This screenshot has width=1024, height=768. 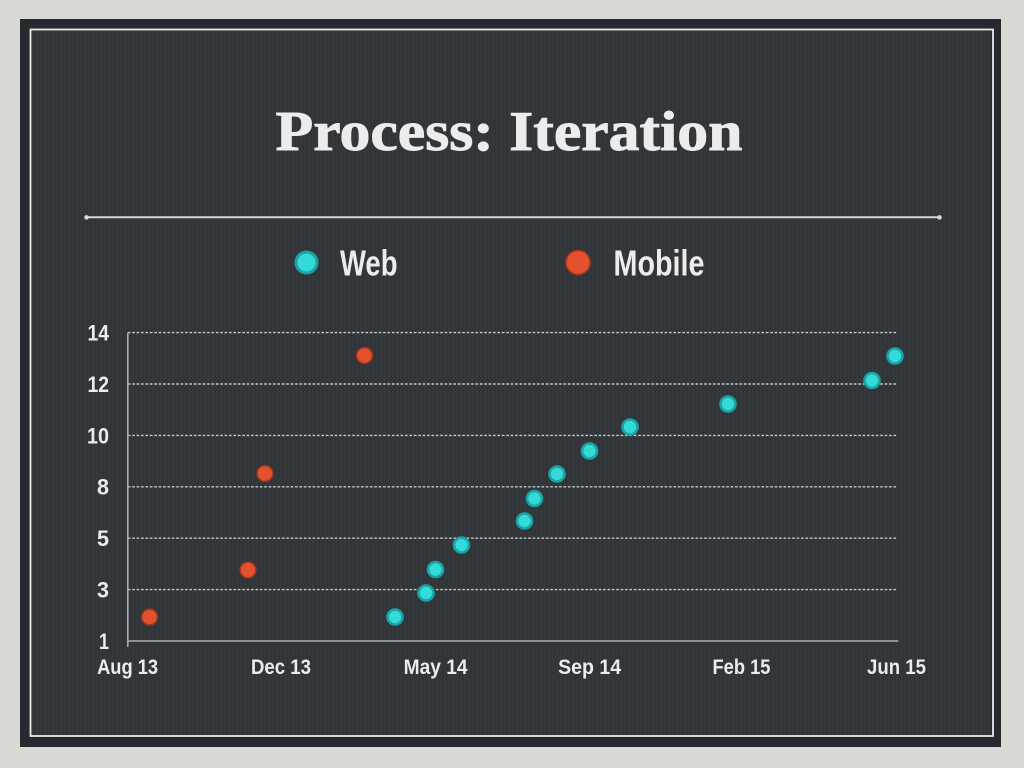 I want to click on svg-text: Dec 13, so click(x=281, y=667).